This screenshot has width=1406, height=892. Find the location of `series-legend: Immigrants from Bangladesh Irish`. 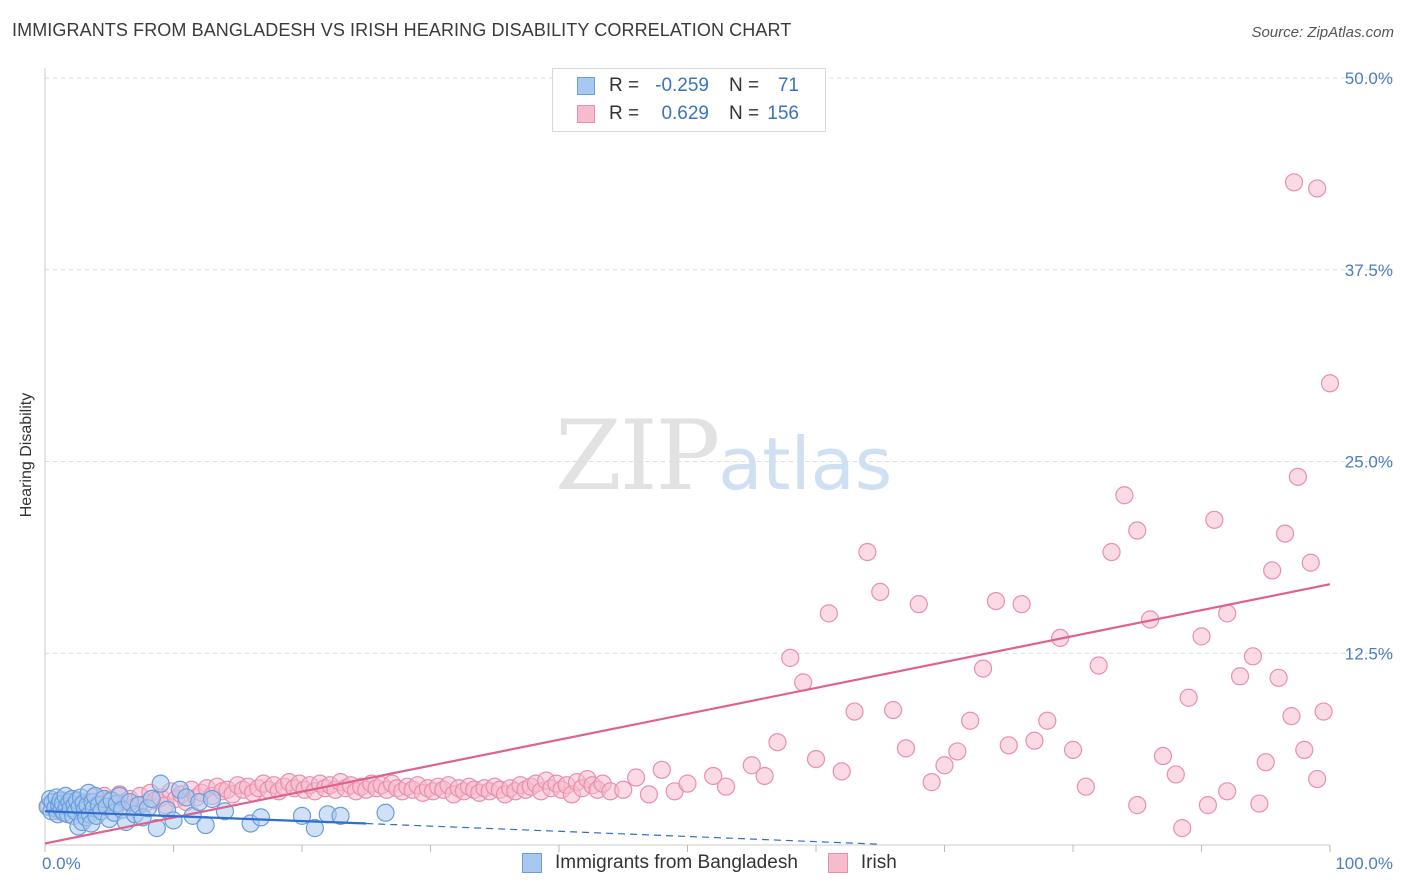

series-legend: Immigrants from Bangladesh Irish is located at coordinates (724, 863).